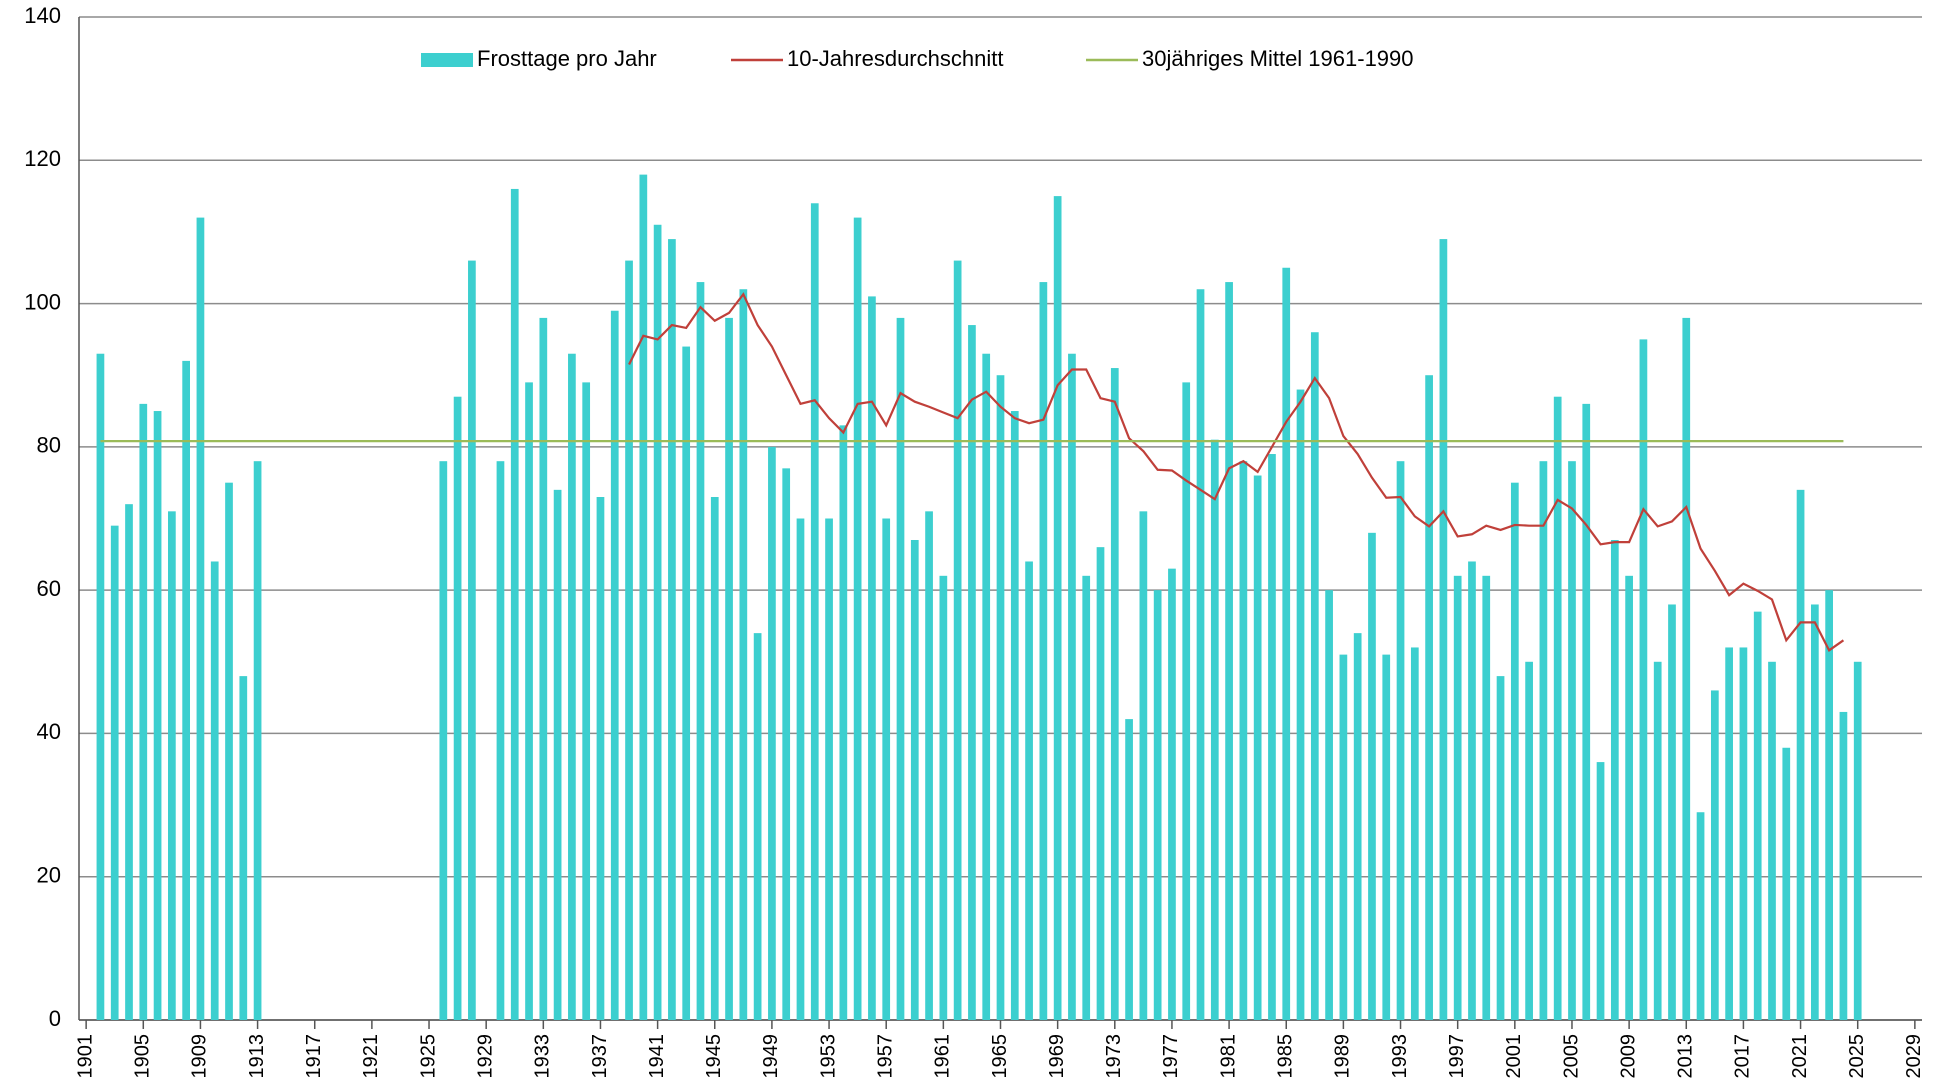 Image resolution: width=1935 pixels, height=1091 pixels. Describe the element at coordinates (600, 1056) in the screenshot. I see `x-tick-label: 1937` at that location.